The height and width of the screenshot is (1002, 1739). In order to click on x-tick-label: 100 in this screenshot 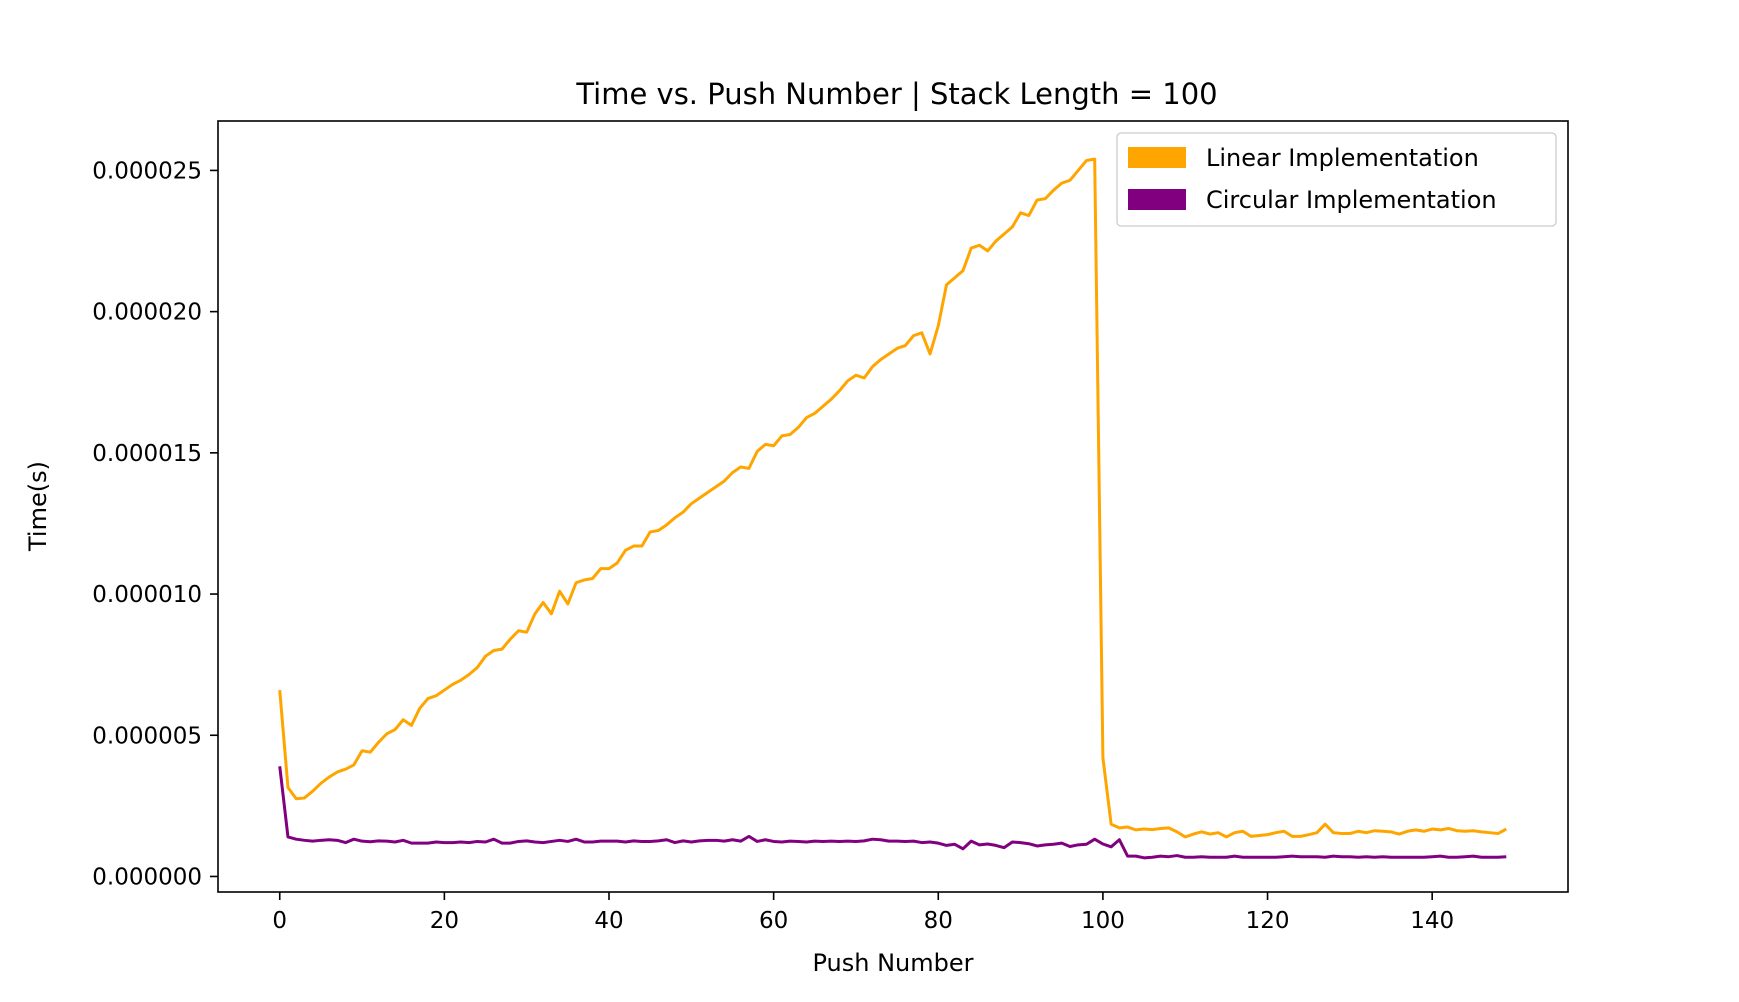, I will do `click(1103, 921)`.